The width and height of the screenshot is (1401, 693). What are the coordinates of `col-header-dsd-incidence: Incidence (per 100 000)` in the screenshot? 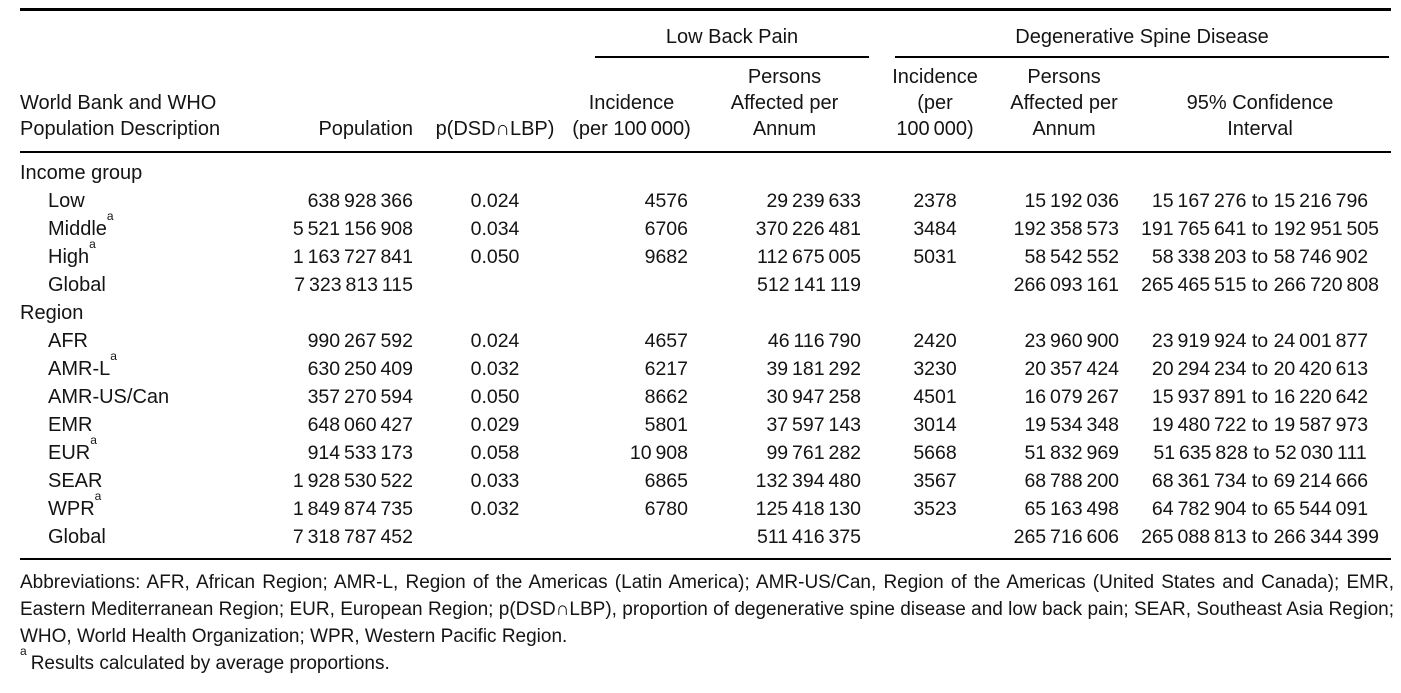 It's located at (935, 105).